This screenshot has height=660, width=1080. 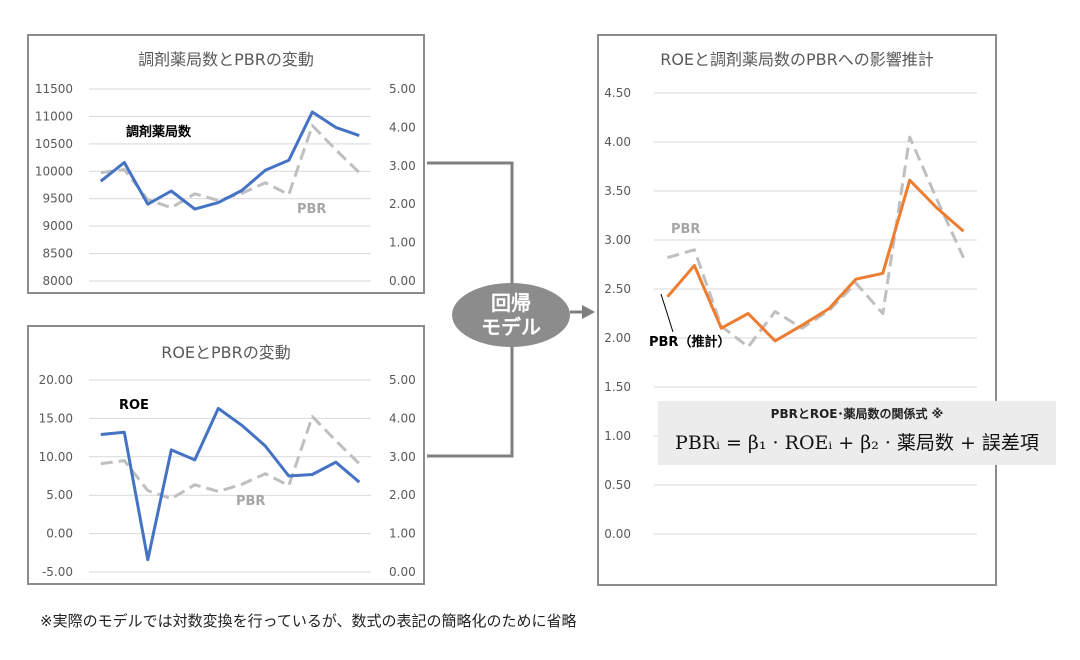 What do you see at coordinates (857, 443) in the screenshot?
I see `formula-equation: PBRᵢ = β₁ · ROEᵢ + β₂ · 薬局数 + 誤差項` at bounding box center [857, 443].